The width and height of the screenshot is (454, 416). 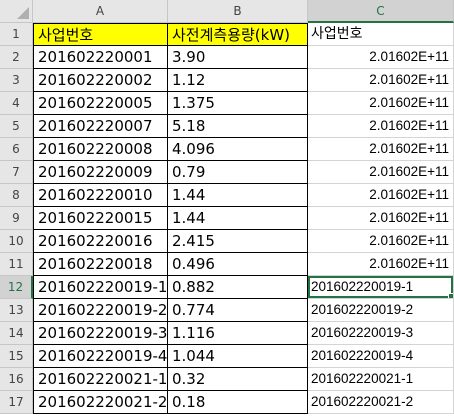 I want to click on cell-b: 5.18, so click(x=238, y=126).